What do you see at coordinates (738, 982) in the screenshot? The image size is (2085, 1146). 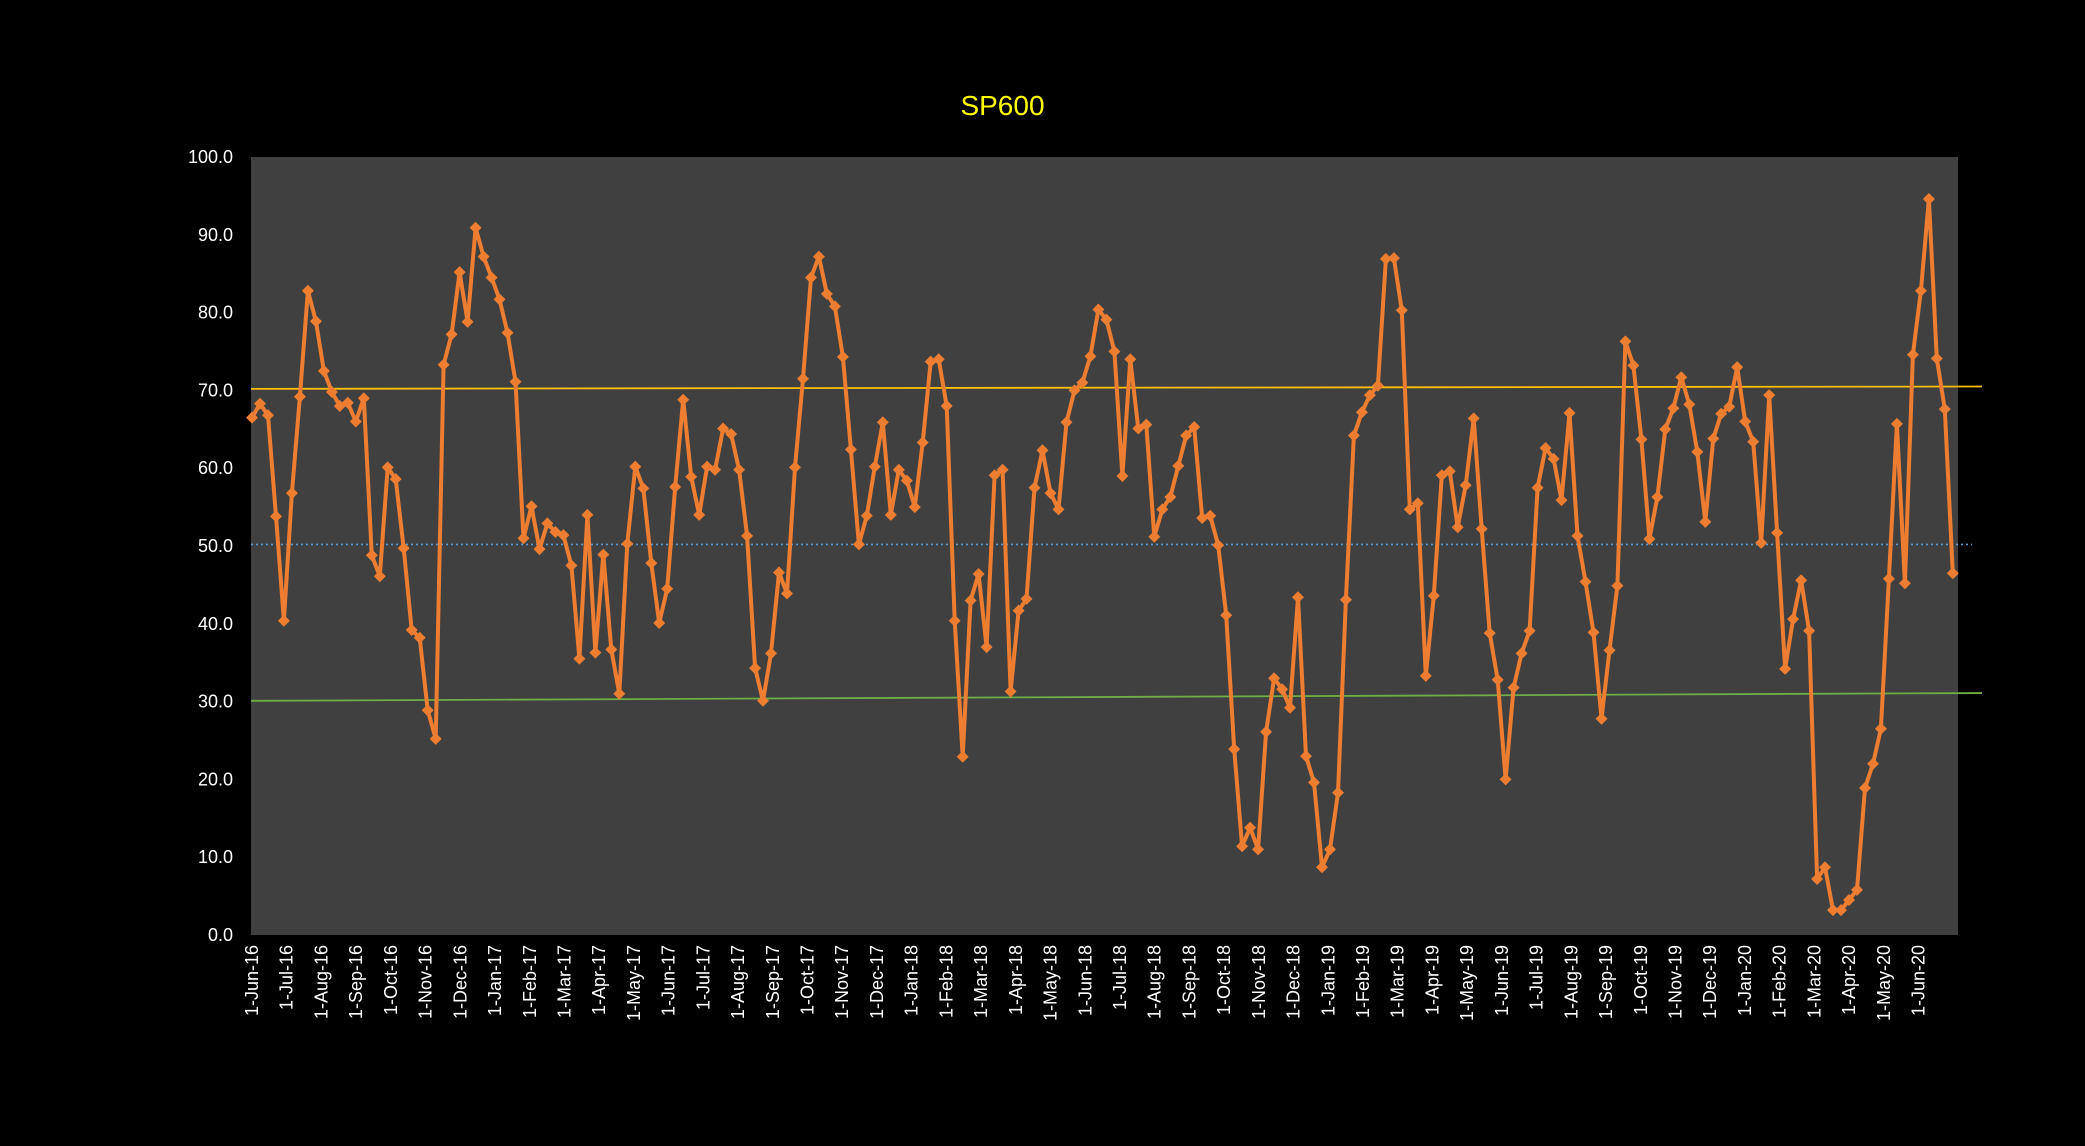 I see `x-tick-label: 1-Aug-17` at bounding box center [738, 982].